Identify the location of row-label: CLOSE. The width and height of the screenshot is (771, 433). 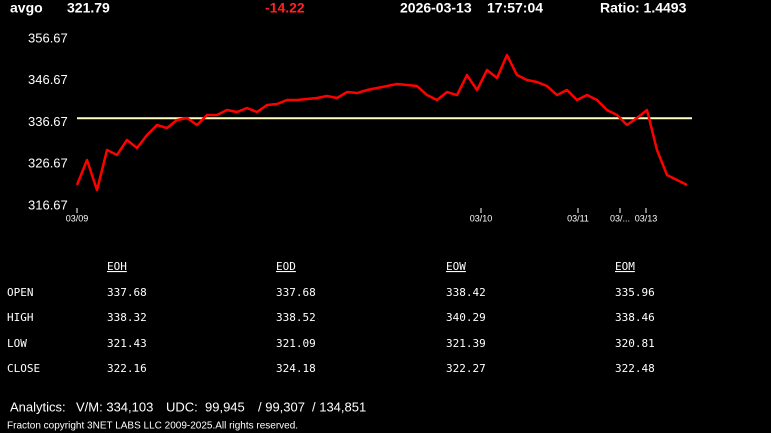
(23, 368).